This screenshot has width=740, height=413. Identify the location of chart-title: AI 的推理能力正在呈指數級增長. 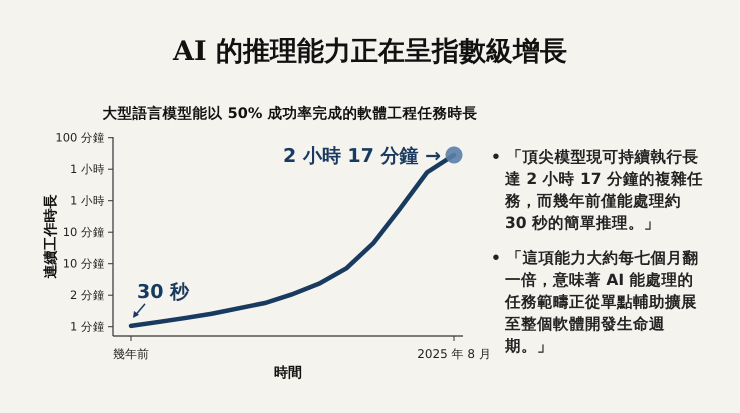
(369, 51).